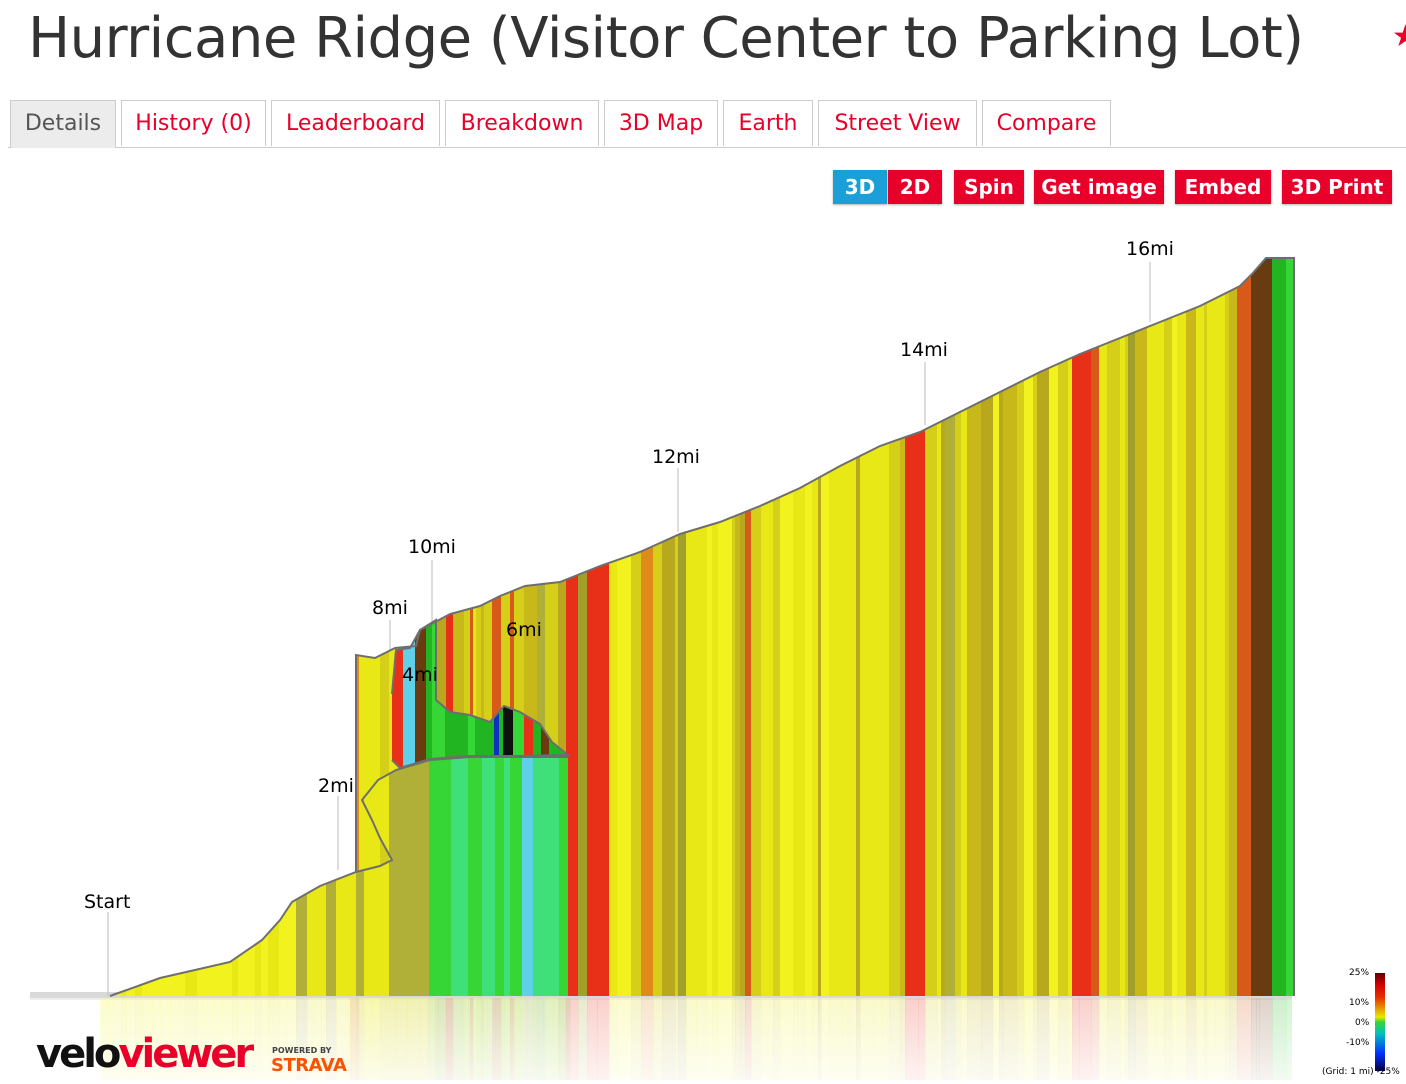 The width and height of the screenshot is (1406, 1084). Describe the element at coordinates (897, 123) in the screenshot. I see `tab-street-view: Street View` at that location.